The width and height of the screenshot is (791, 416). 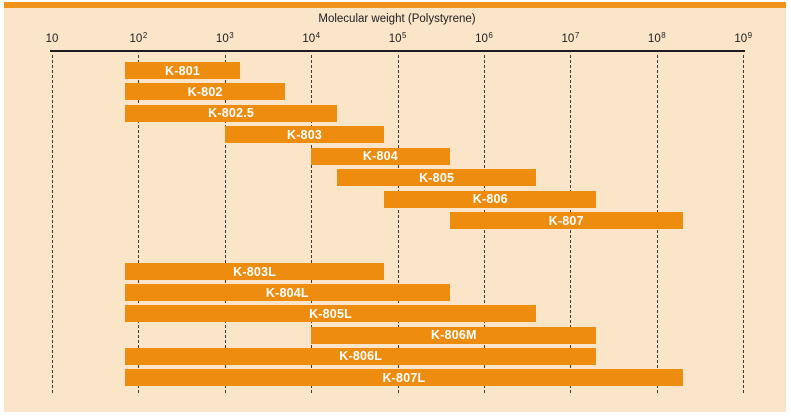 I want to click on gridline-10e4, so click(x=312, y=224).